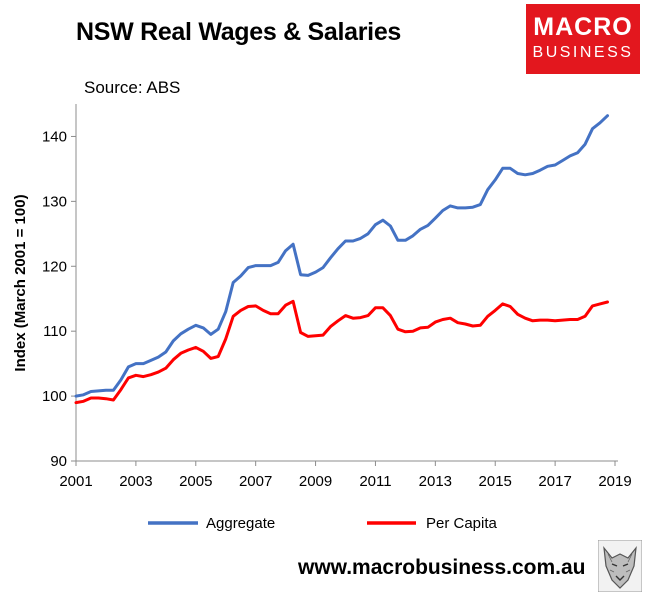 This screenshot has height=599, width=652. I want to click on x-tick-label: 2005, so click(195, 481).